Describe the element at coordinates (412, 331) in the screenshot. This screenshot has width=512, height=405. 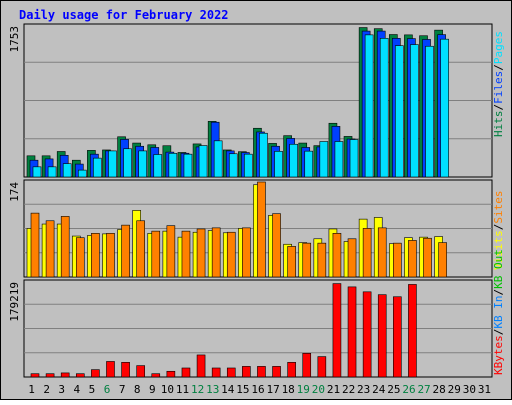
I see `bar-kbytes: KBytes 26: 174600` at that location.